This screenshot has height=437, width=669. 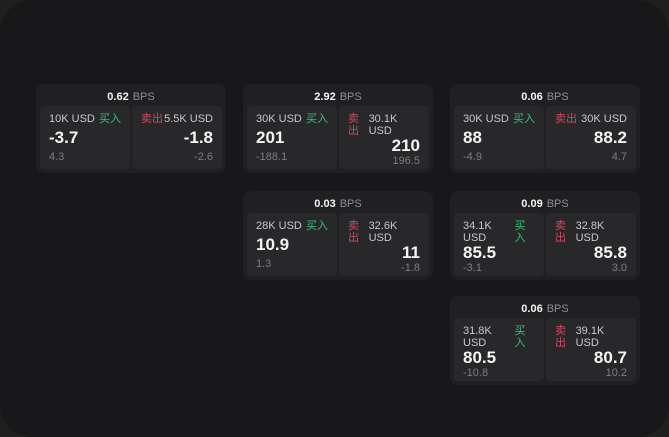 What do you see at coordinates (72, 119) in the screenshot?
I see `buy-notional: 10K USD` at bounding box center [72, 119].